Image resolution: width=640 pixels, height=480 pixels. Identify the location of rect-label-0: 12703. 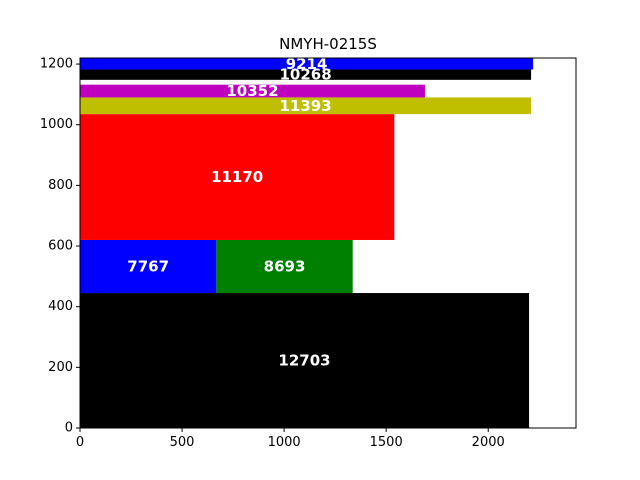
(304, 361).